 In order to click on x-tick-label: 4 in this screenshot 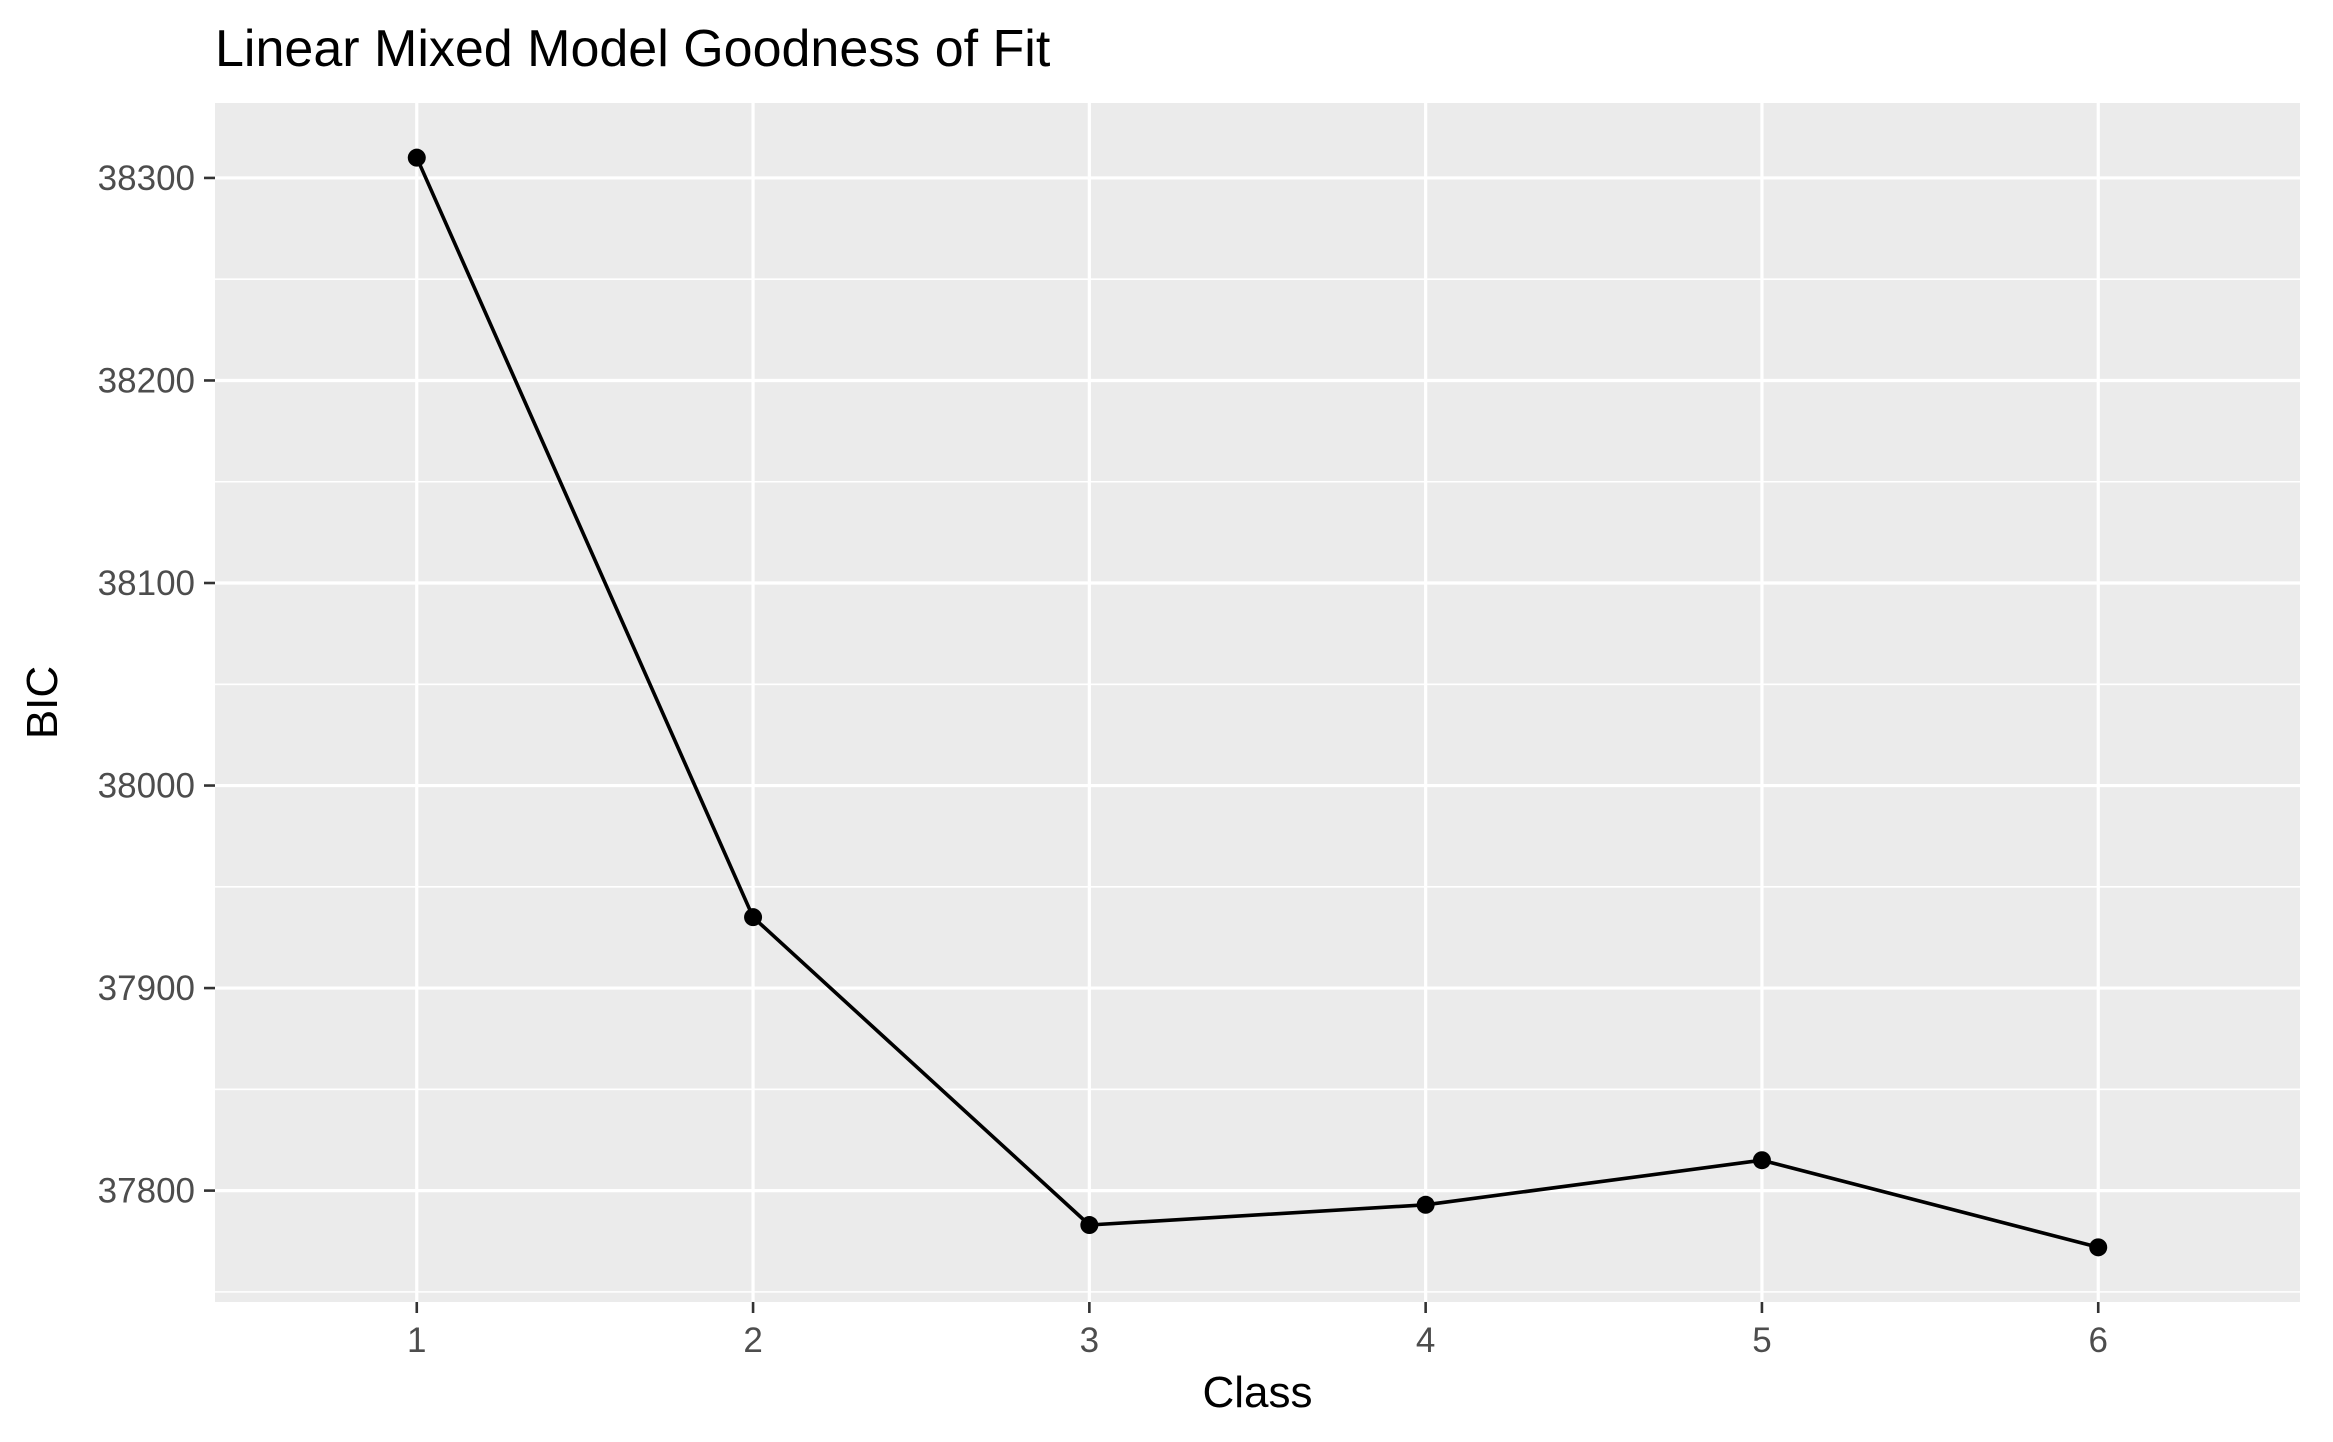, I will do `click(1425, 1340)`.